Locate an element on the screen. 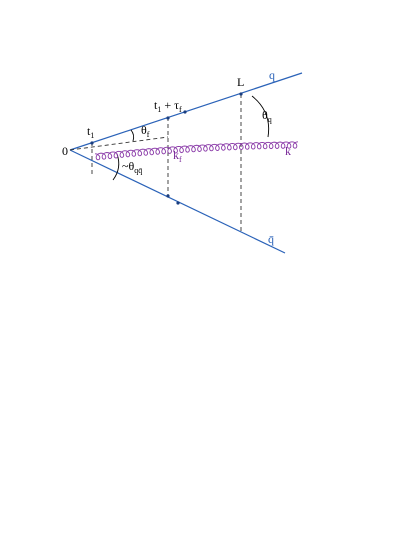 The width and height of the screenshot is (419, 547). theta-qqbar-label: ~θqq̄ is located at coordinates (132, 167).